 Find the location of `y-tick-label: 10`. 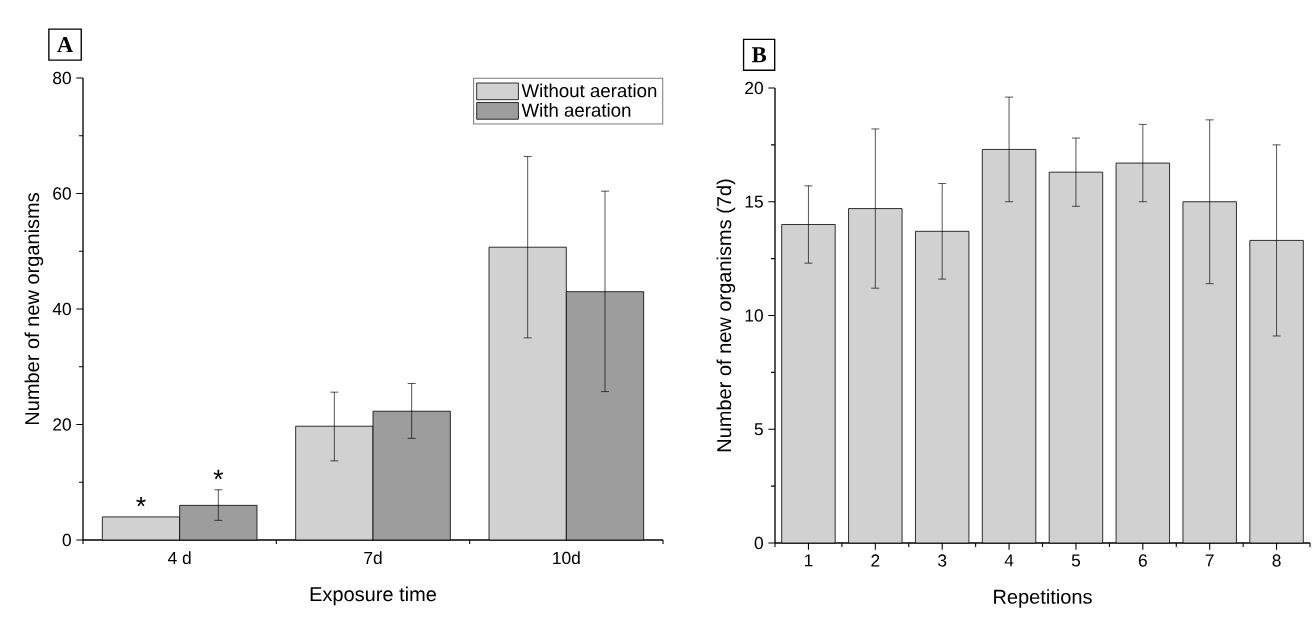

y-tick-label: 10 is located at coordinates (754, 315).